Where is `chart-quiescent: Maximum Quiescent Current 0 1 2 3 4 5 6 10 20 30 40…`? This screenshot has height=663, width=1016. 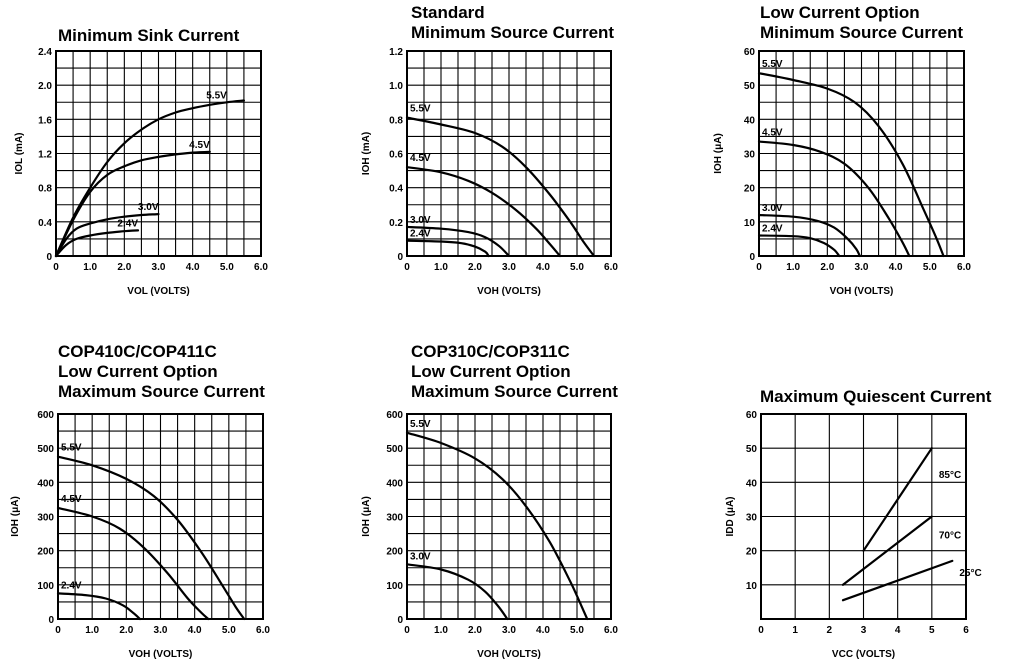 chart-quiescent: Maximum Quiescent Current 0 1 2 3 4 5 6 10 20 30 40… is located at coordinates (858, 523).